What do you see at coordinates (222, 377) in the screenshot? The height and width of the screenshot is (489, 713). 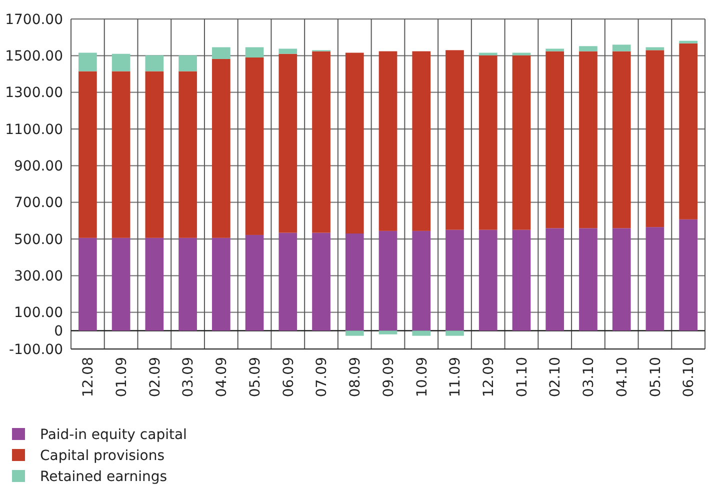 I see `x-tick-label: 04.09` at bounding box center [222, 377].